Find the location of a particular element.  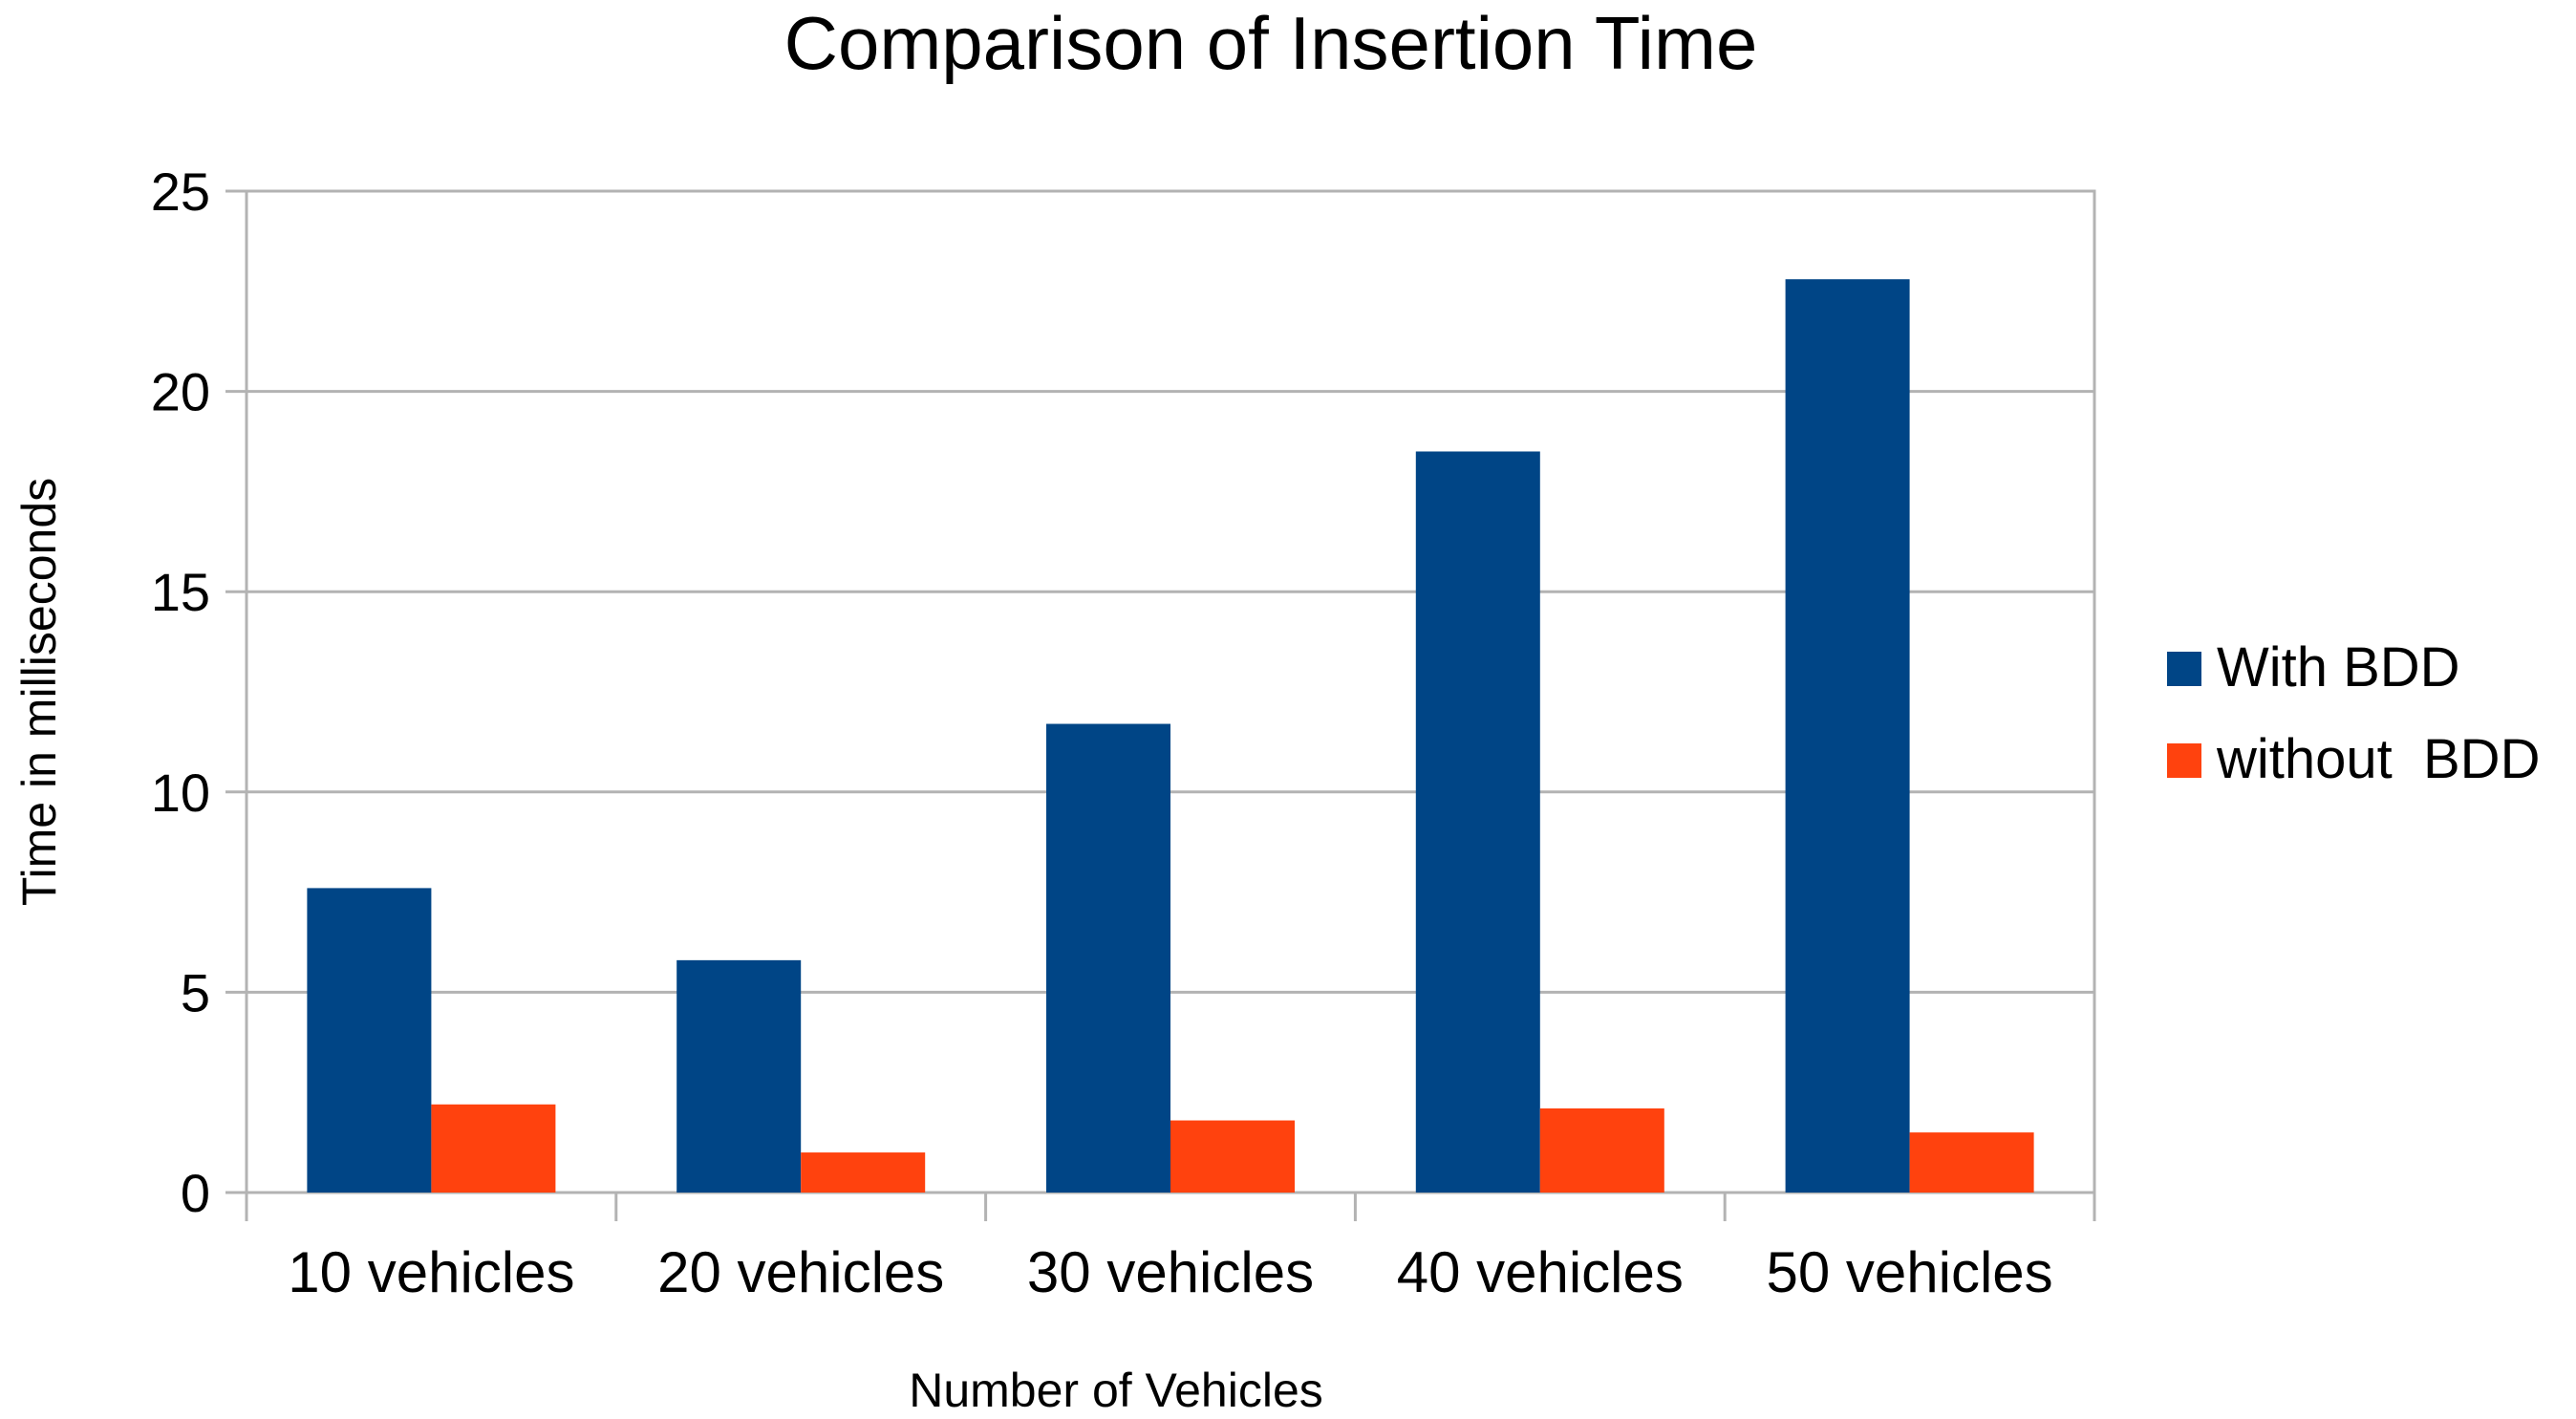

y-axis-ticks: 0 5 10 15 20 25 is located at coordinates (199, 692).